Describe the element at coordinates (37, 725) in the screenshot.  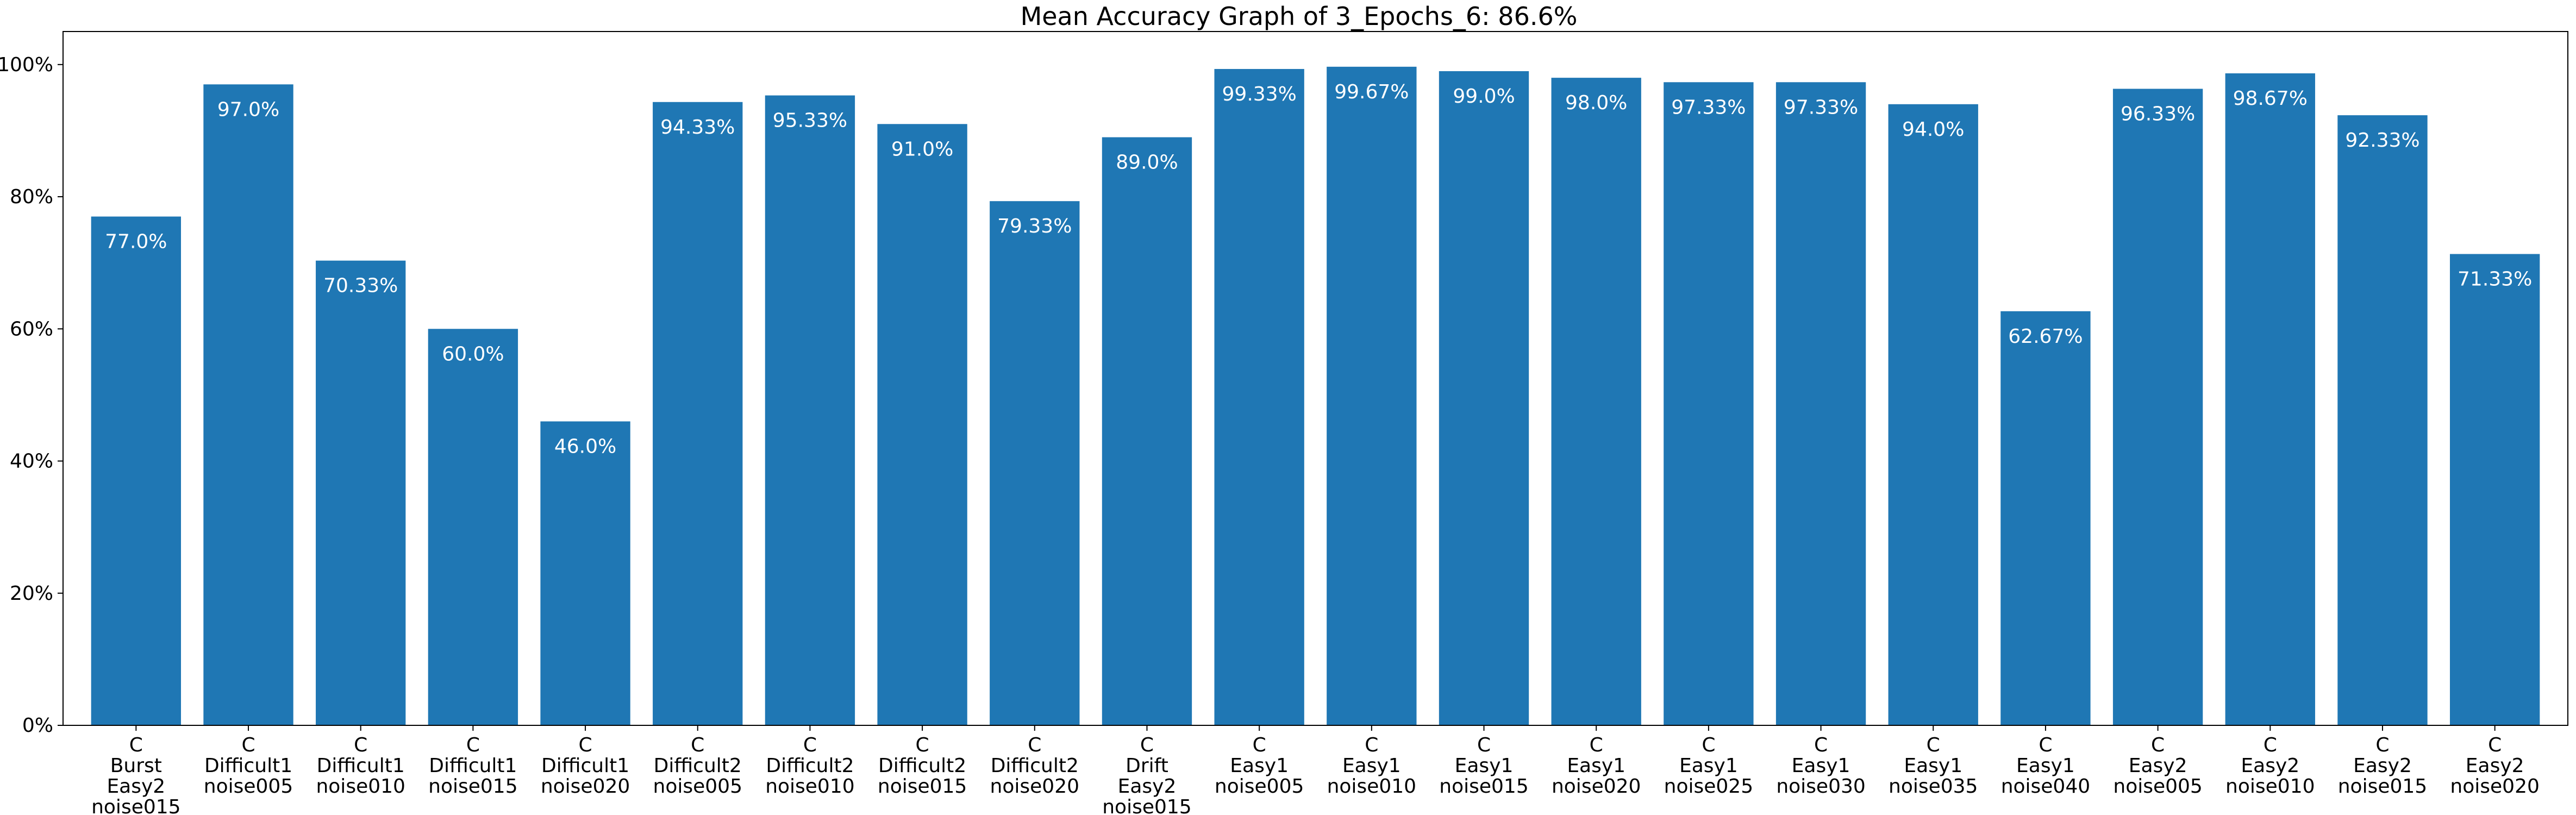
I see `y-tick-label: 0%` at that location.